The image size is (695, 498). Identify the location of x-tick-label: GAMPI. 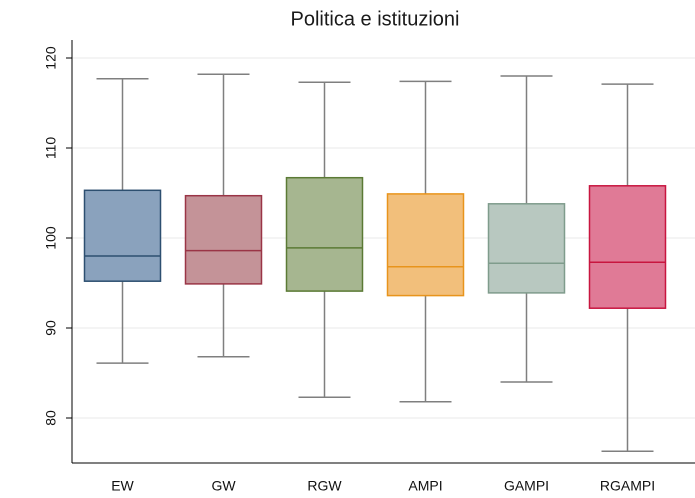
(526, 486).